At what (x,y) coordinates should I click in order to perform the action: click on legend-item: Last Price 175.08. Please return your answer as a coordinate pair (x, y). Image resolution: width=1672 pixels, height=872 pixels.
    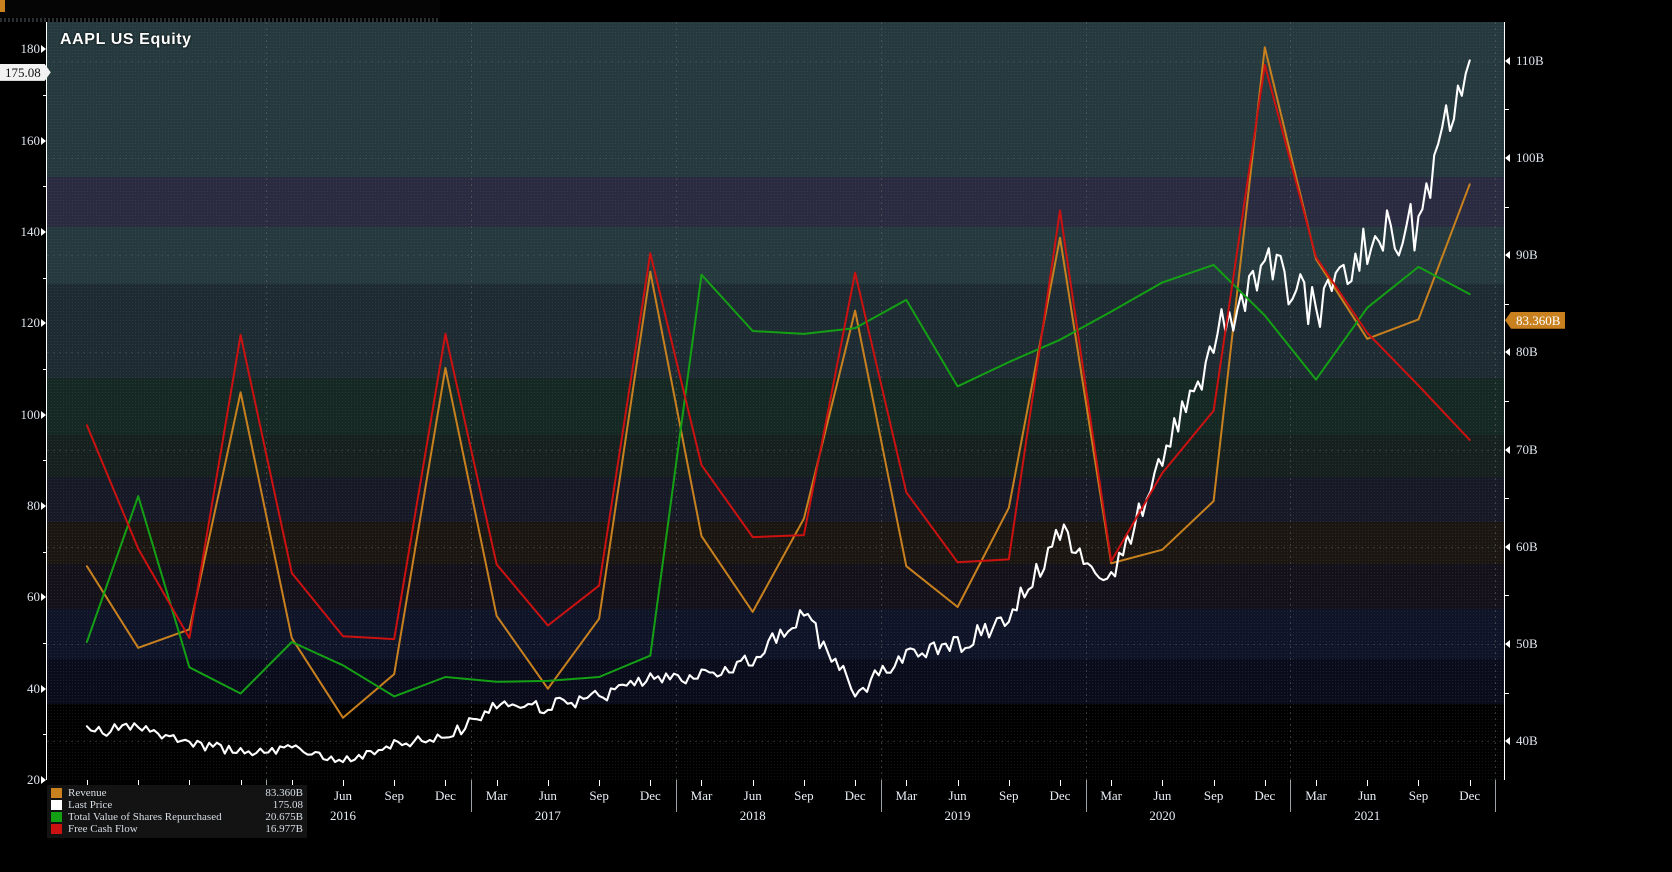
    Looking at the image, I should click on (177, 805).